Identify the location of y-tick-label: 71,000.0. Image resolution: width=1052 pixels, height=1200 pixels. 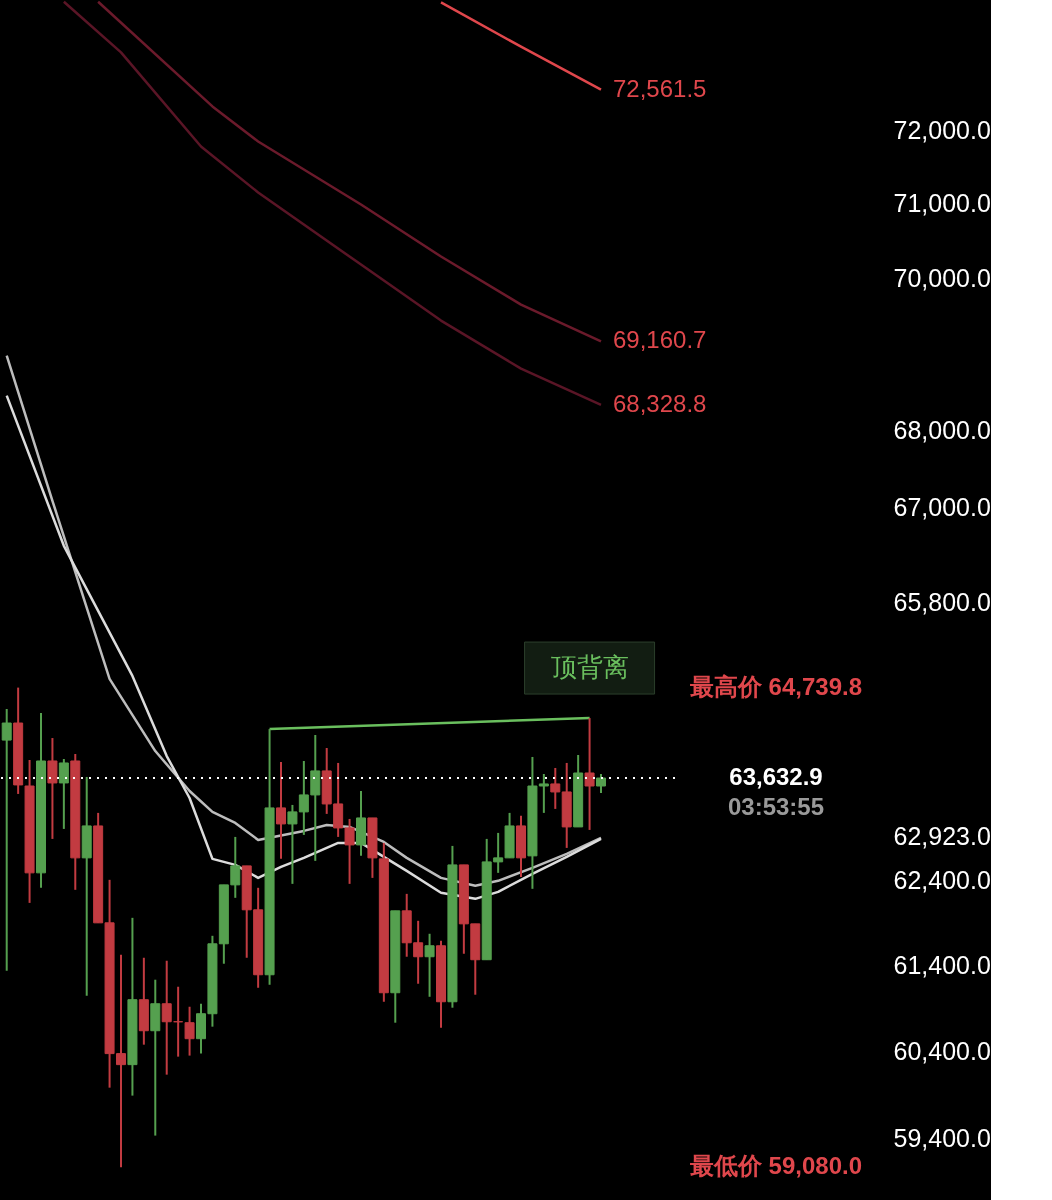
(942, 203).